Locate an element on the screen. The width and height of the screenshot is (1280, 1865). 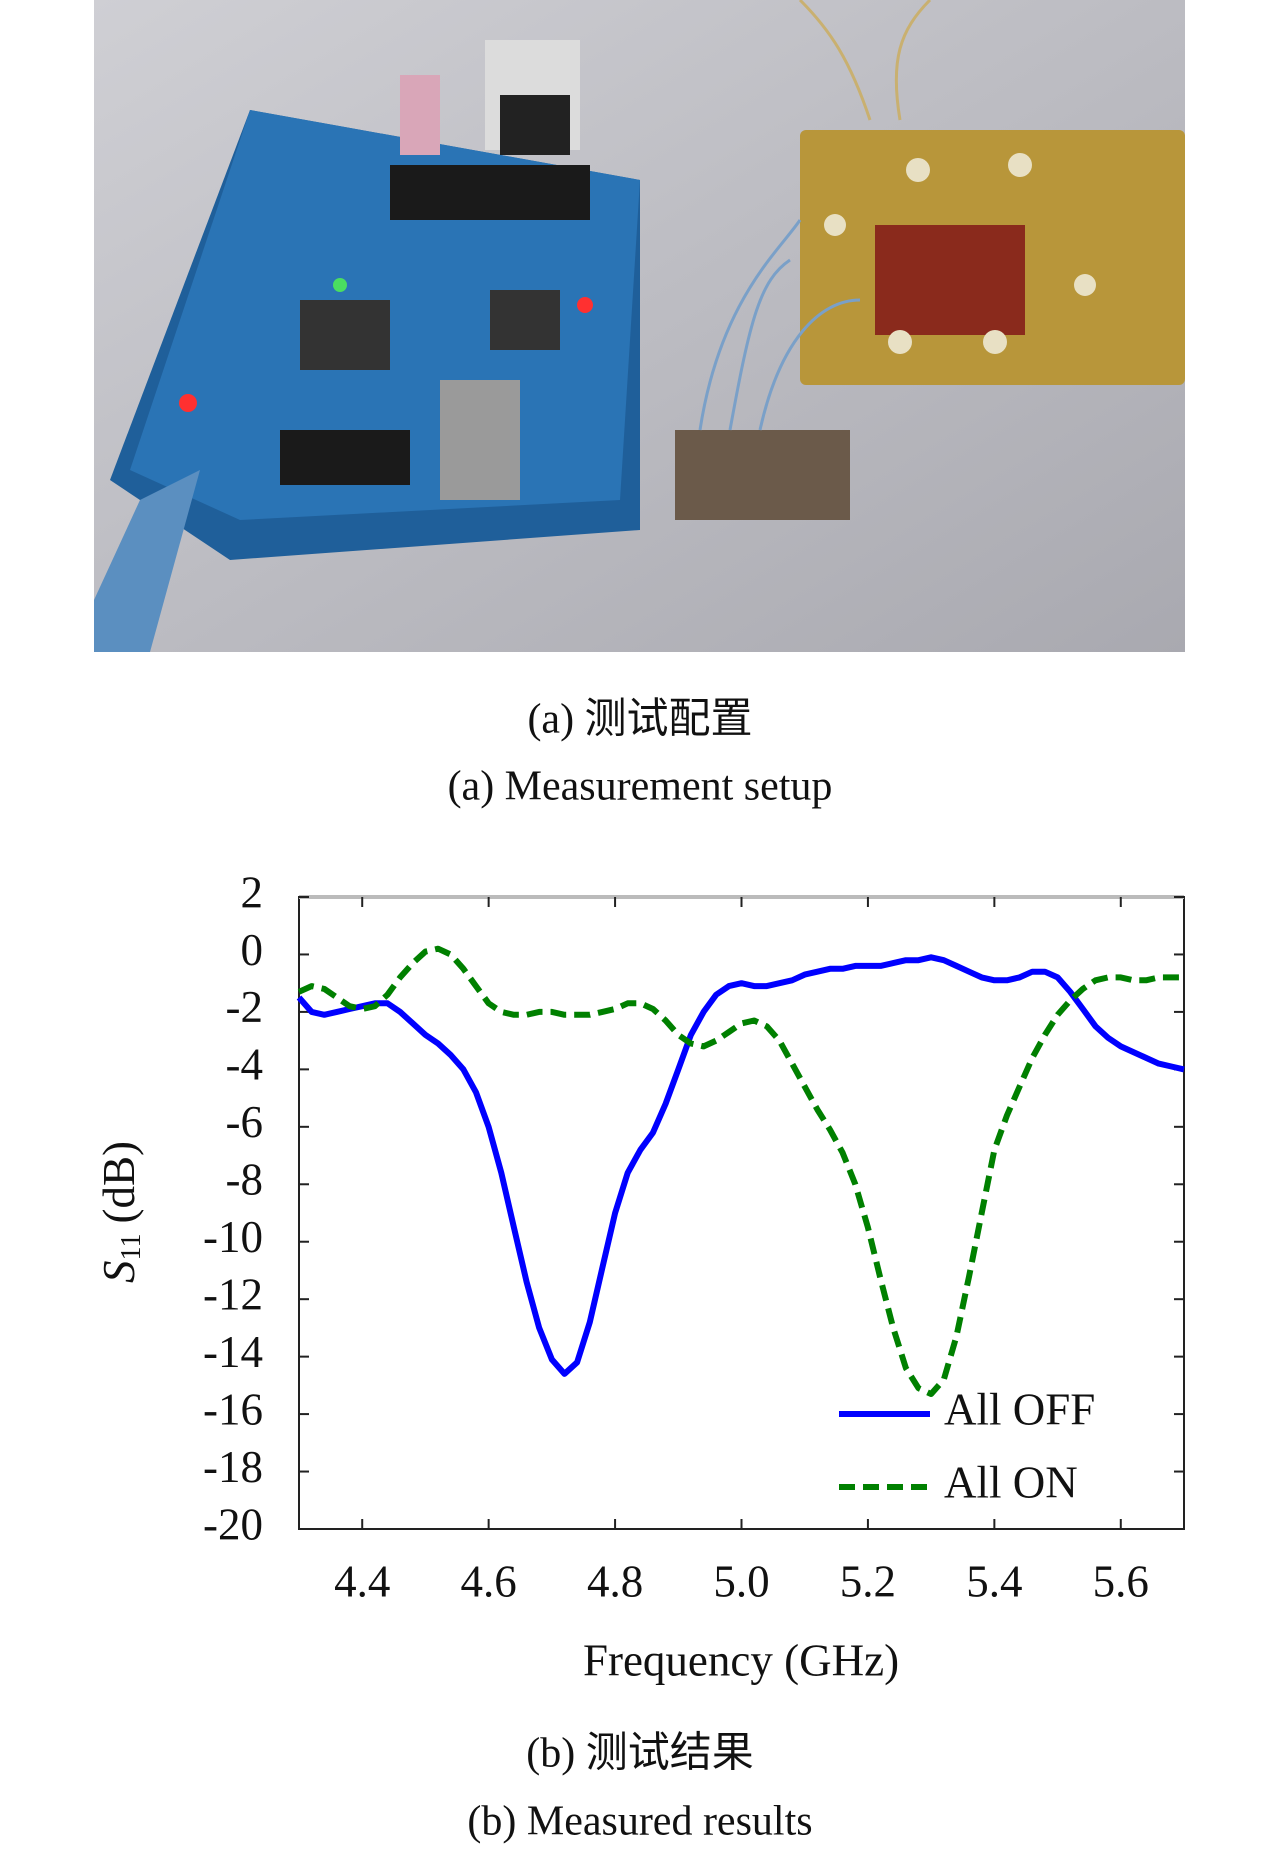
x-axis-label: Frequency (GHz) is located at coordinates (741, 1660).